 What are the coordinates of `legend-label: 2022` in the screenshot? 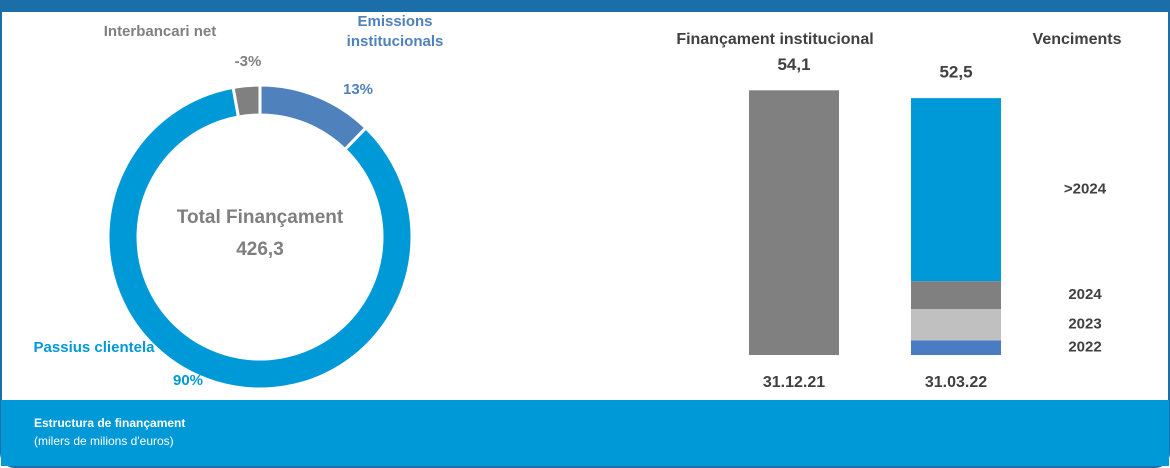 It's located at (1084, 347).